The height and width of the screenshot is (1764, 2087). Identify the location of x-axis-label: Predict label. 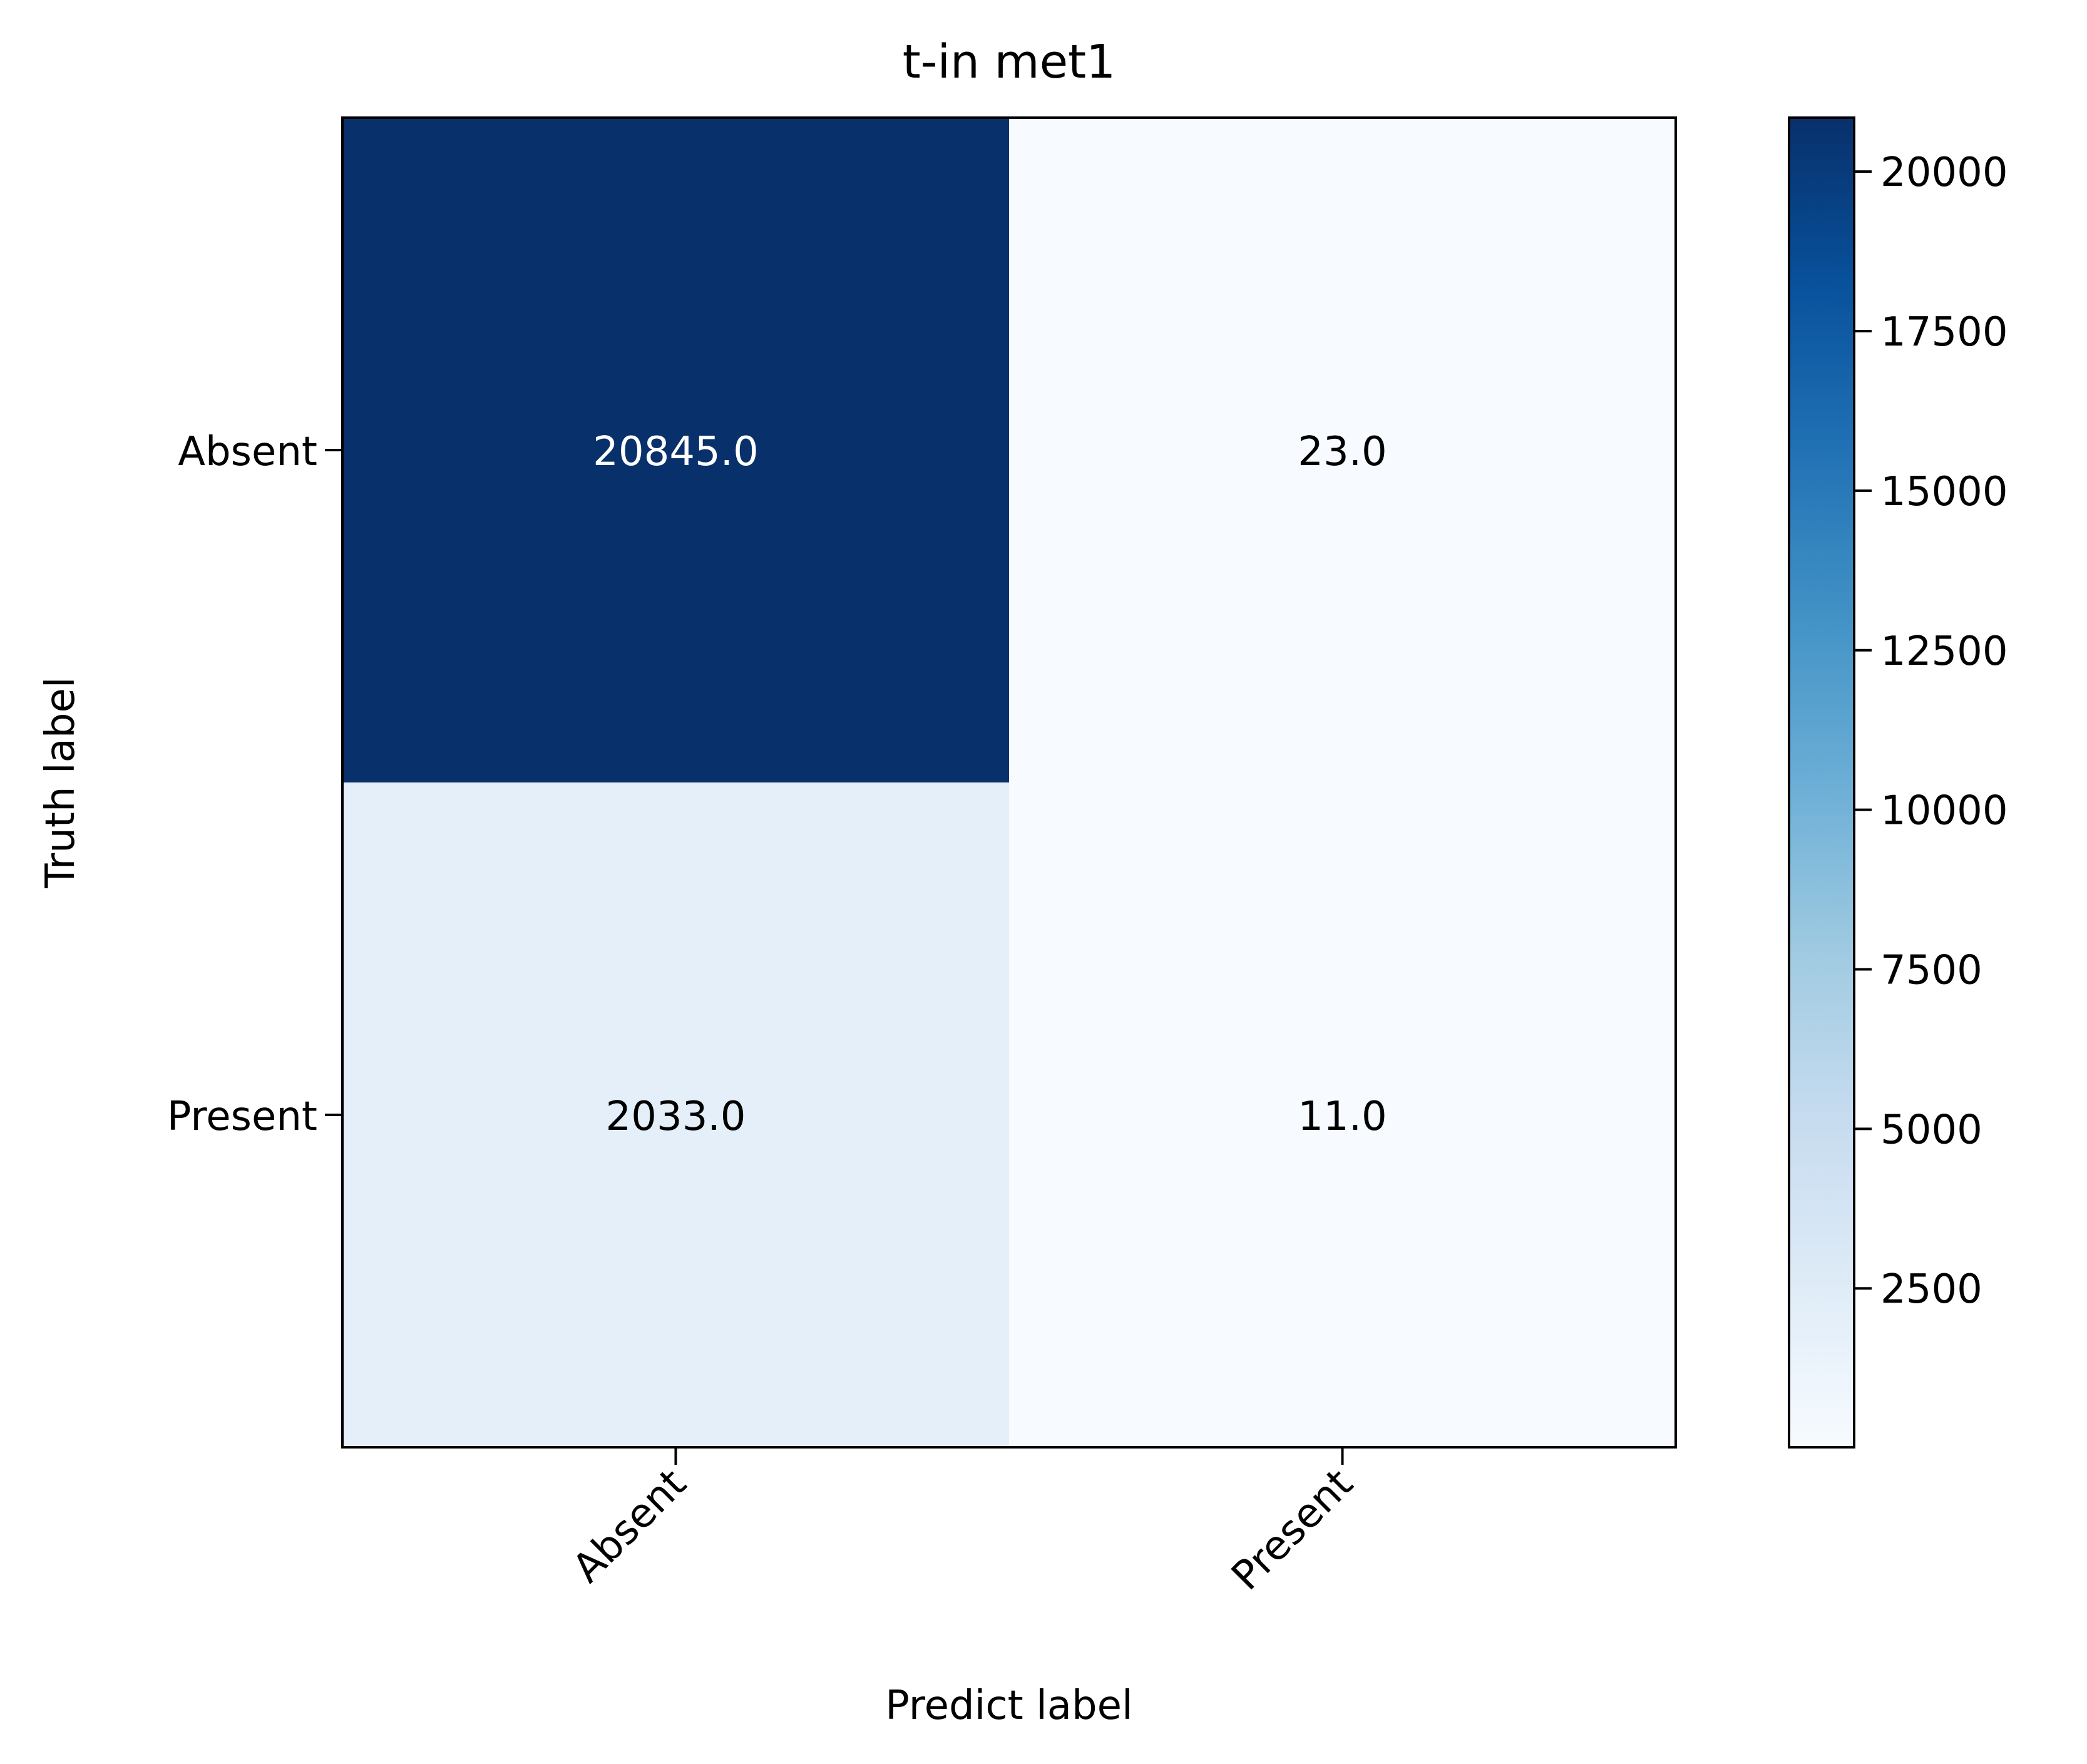
(1009, 1706).